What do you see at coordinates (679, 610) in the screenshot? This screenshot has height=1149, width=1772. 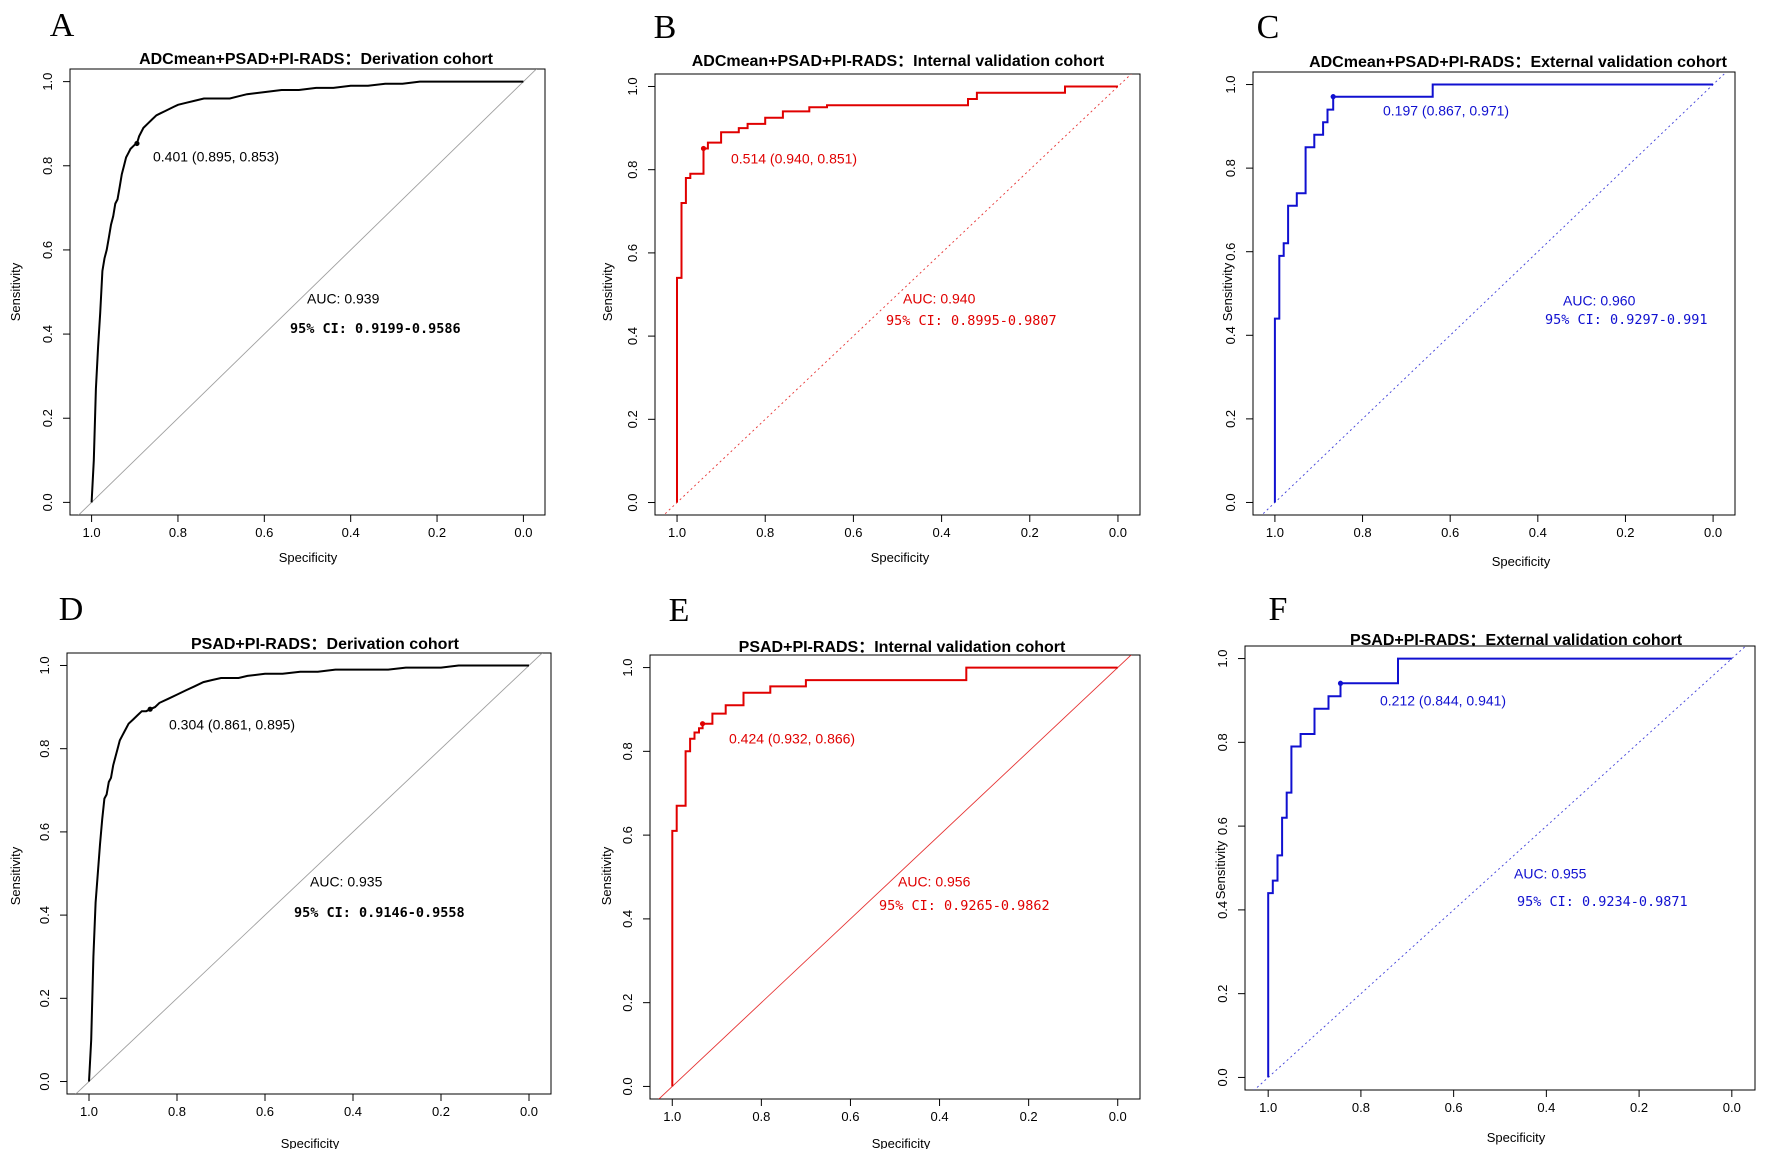 I see `panel-letter: E` at bounding box center [679, 610].